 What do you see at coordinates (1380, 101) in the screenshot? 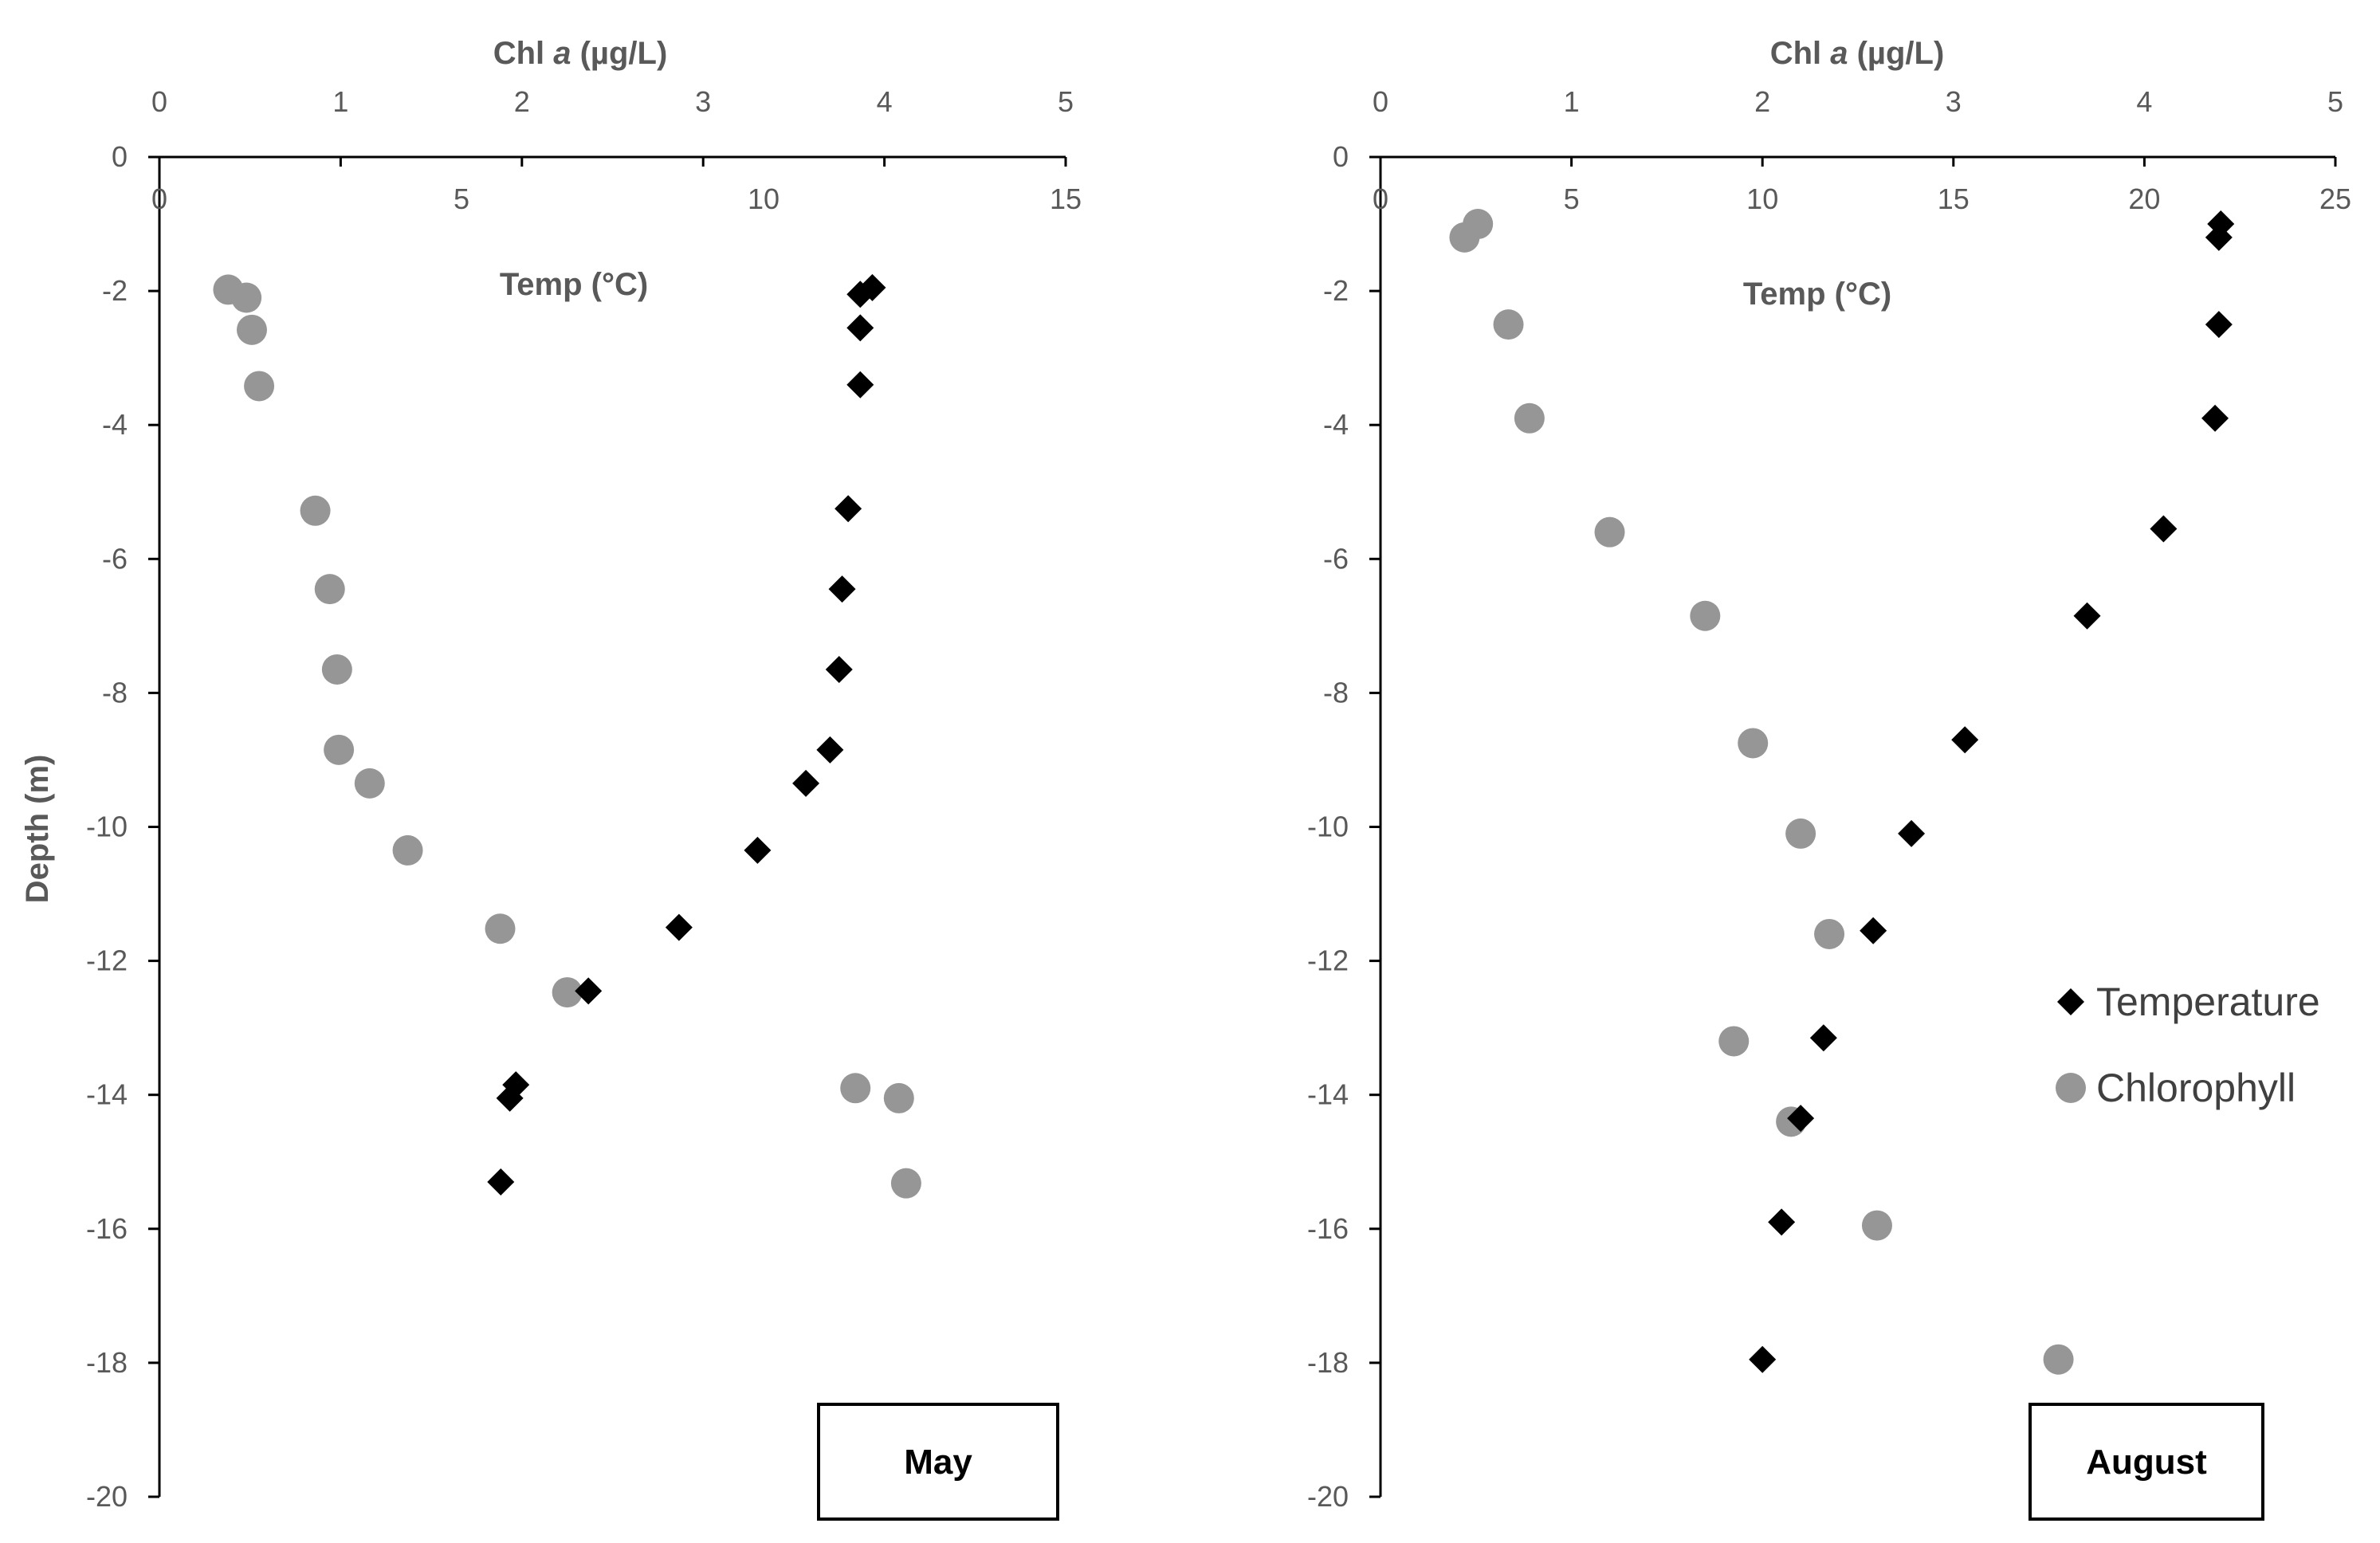
I see `august-top-tick-label: 0` at bounding box center [1380, 101].